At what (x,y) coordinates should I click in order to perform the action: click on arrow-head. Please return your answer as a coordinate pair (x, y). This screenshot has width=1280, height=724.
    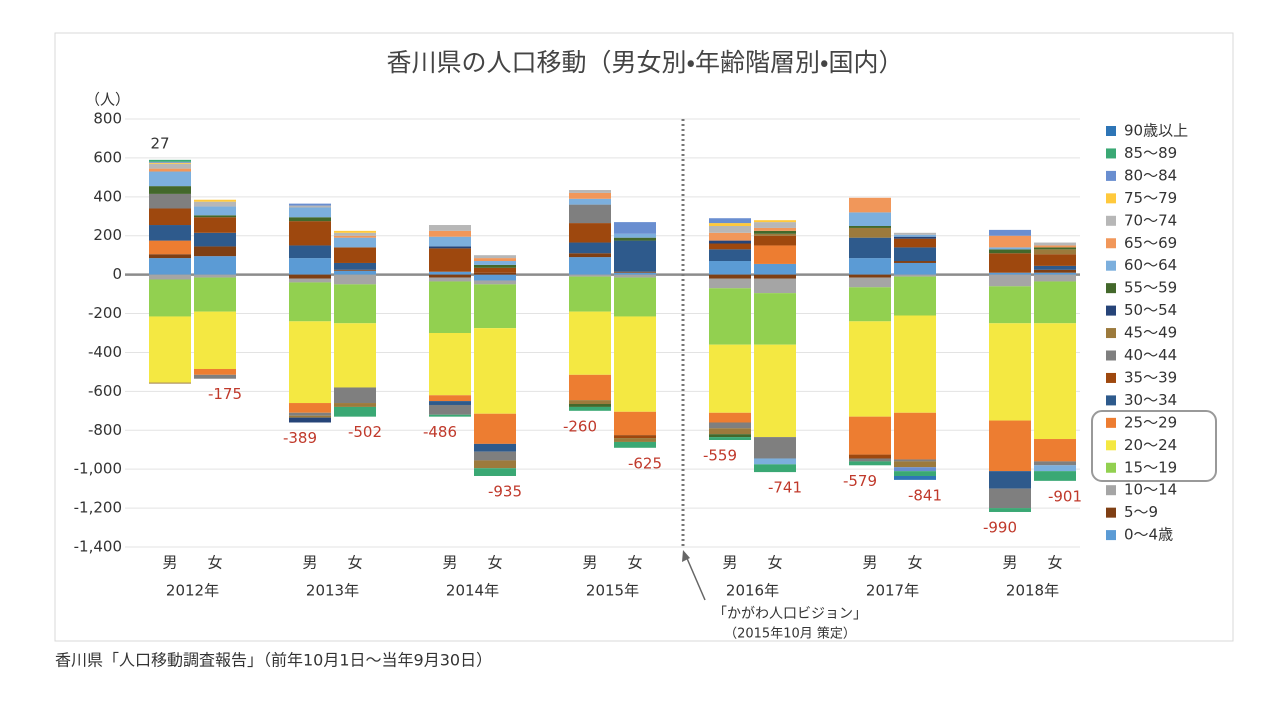
    Looking at the image, I should click on (686, 556).